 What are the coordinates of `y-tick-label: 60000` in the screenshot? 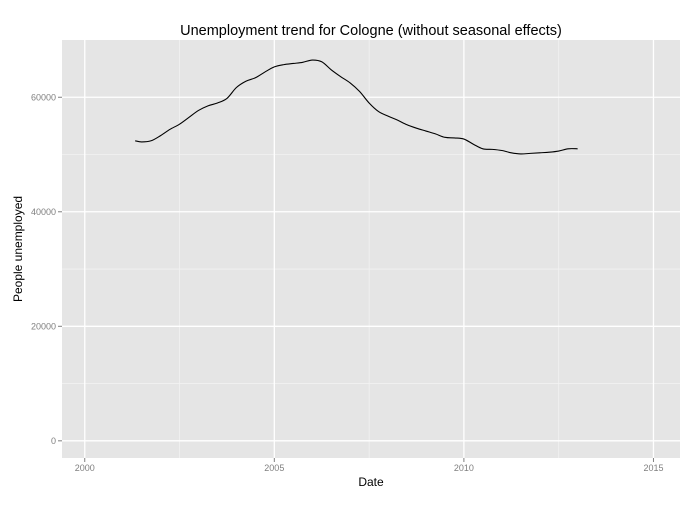 It's located at (43, 97).